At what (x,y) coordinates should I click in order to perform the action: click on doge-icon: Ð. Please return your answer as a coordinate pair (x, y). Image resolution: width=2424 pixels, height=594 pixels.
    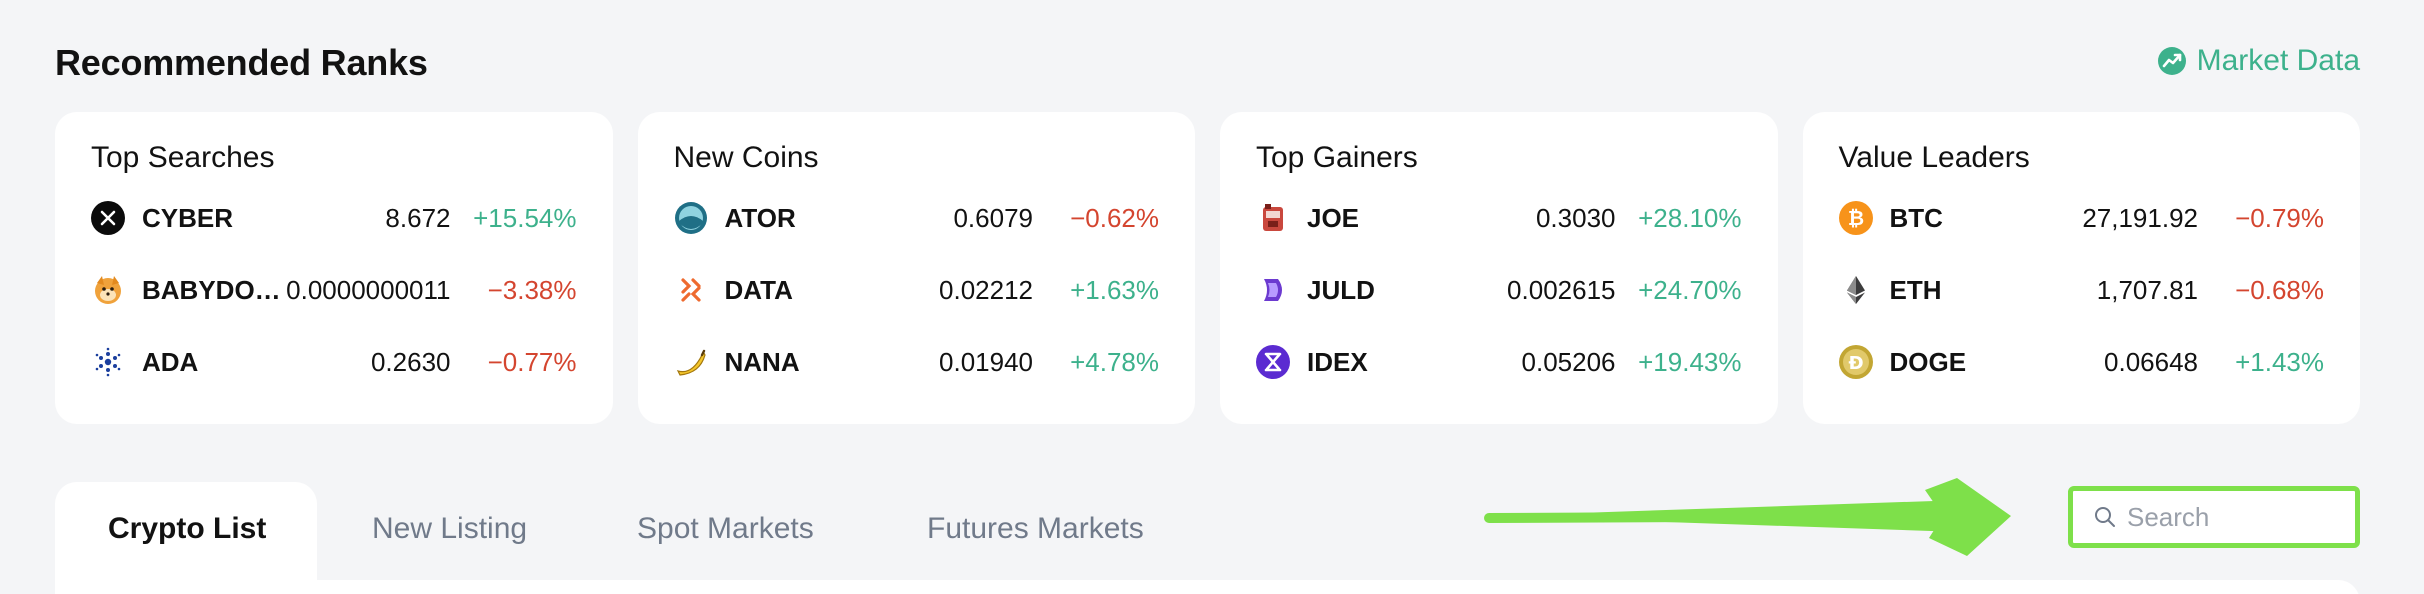
    Looking at the image, I should click on (1855, 362).